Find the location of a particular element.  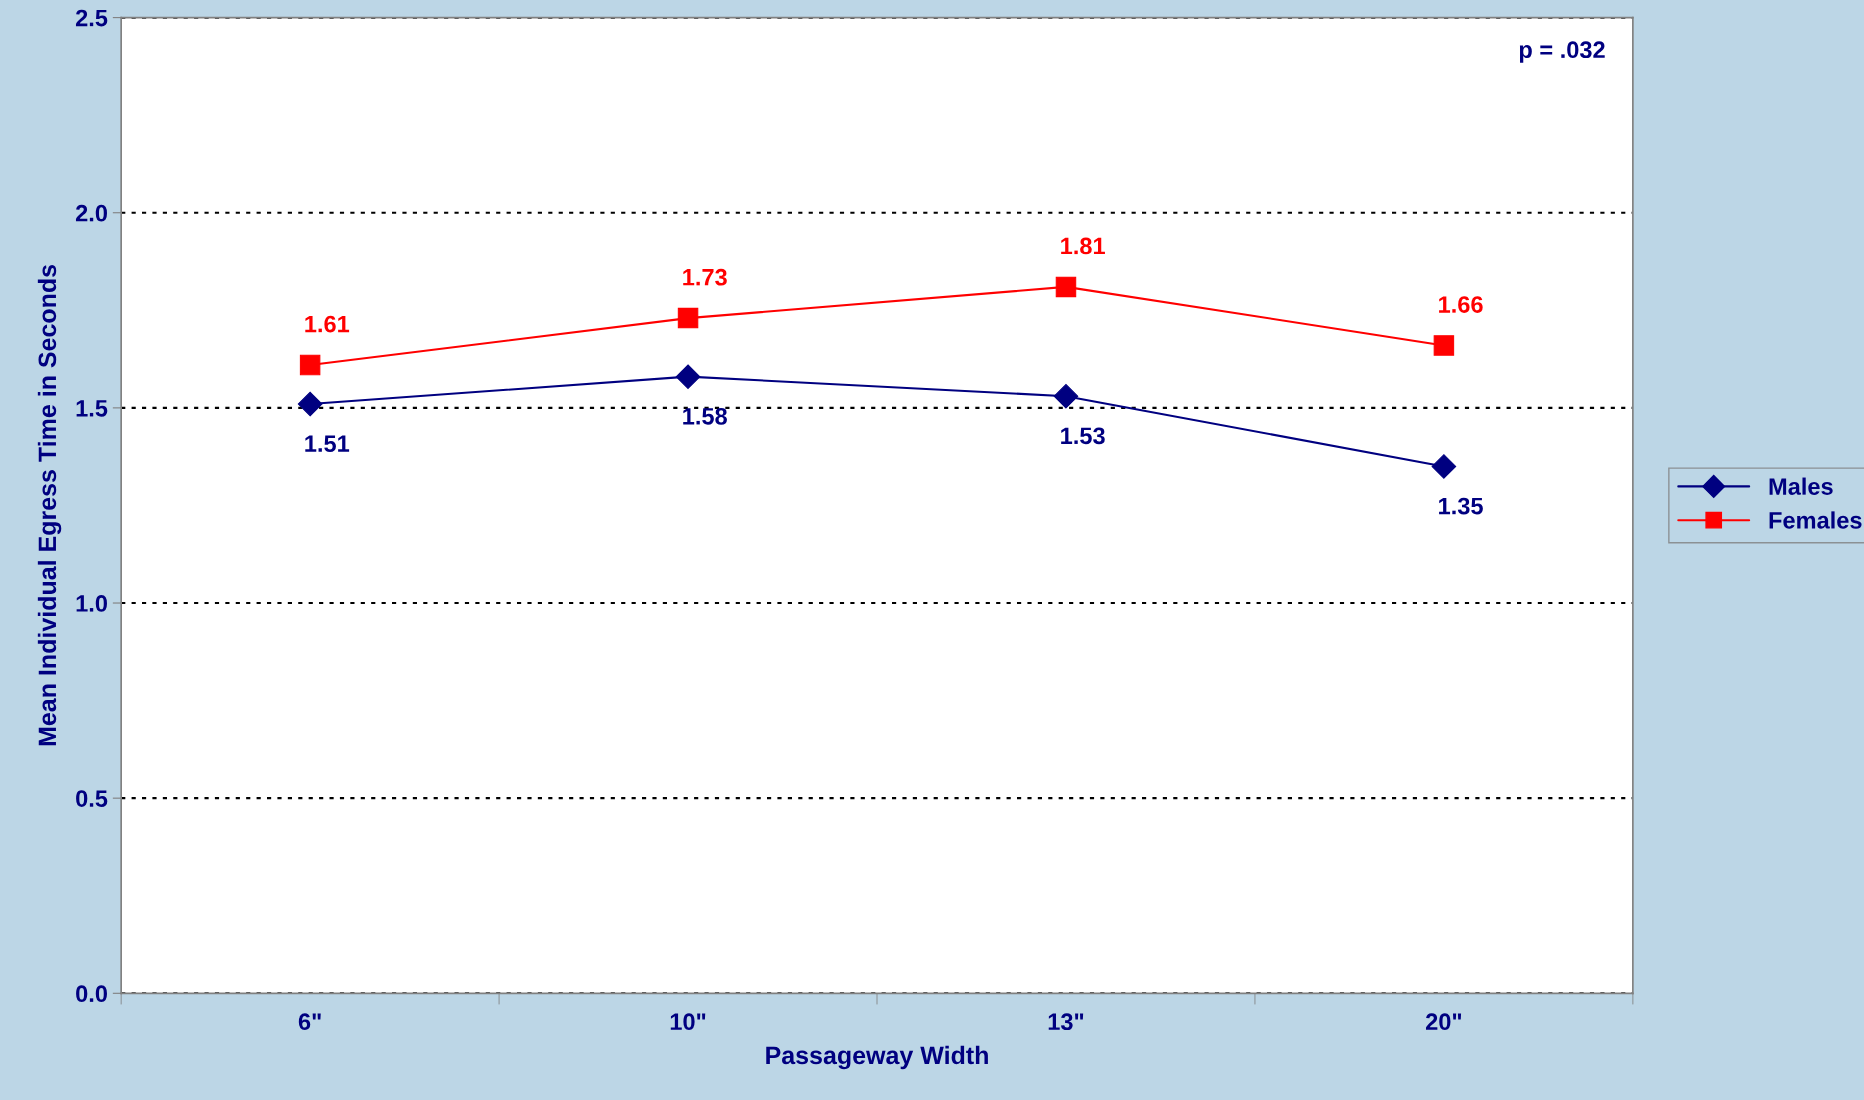

x-tick-label: 6" is located at coordinates (309, 1022).